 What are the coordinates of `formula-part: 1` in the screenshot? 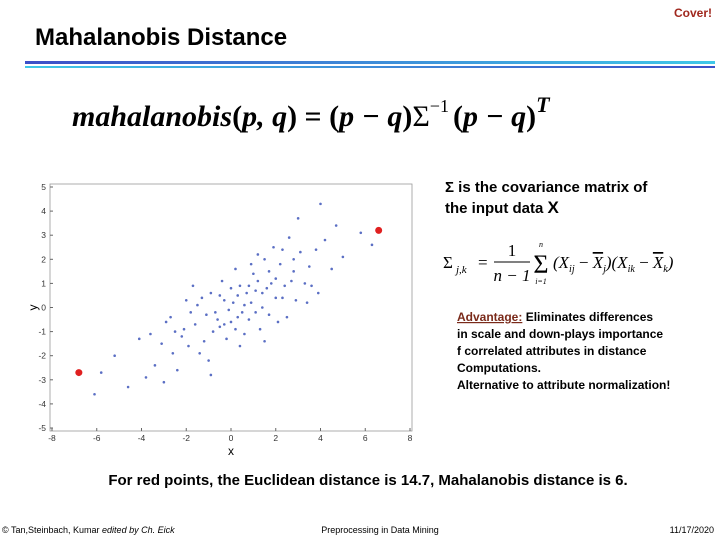 It's located at (512, 250).